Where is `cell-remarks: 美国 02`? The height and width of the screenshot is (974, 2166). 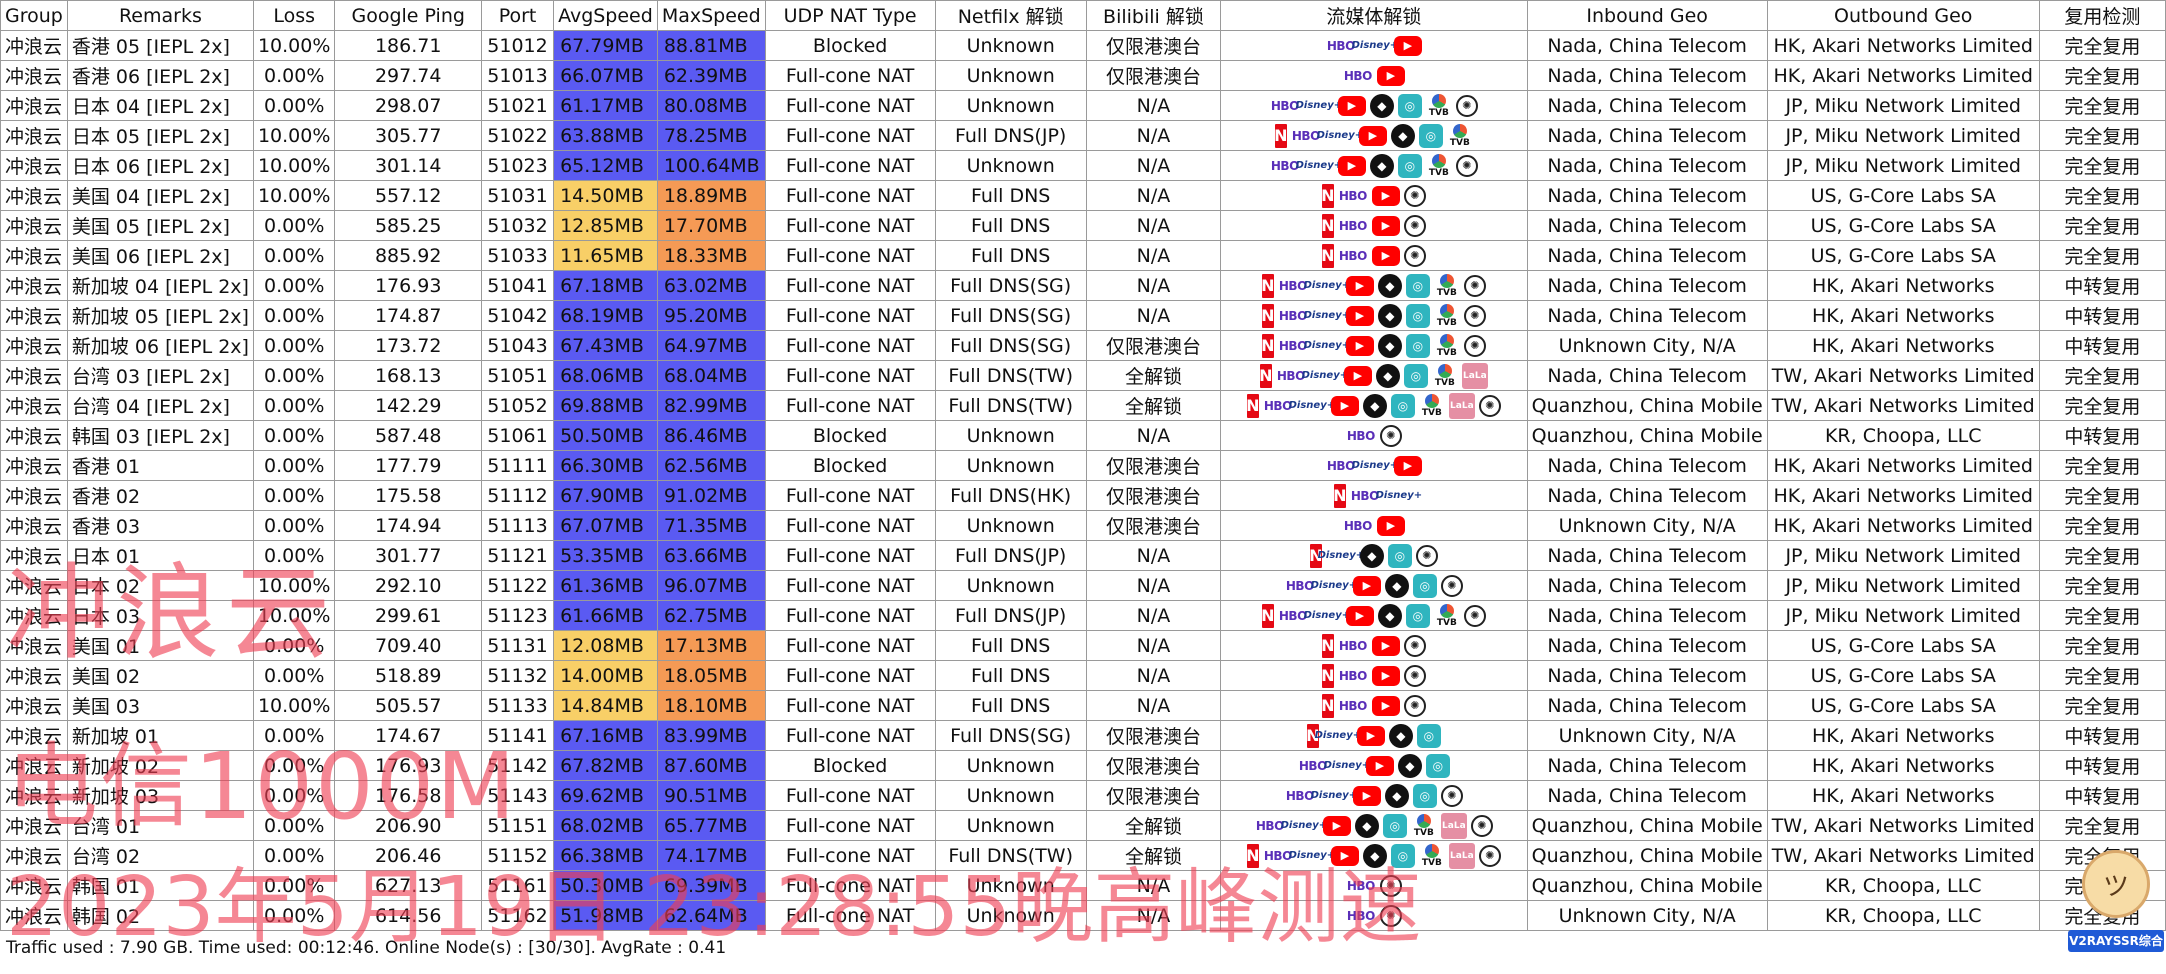
cell-remarks: 美国 02 is located at coordinates (160, 675).